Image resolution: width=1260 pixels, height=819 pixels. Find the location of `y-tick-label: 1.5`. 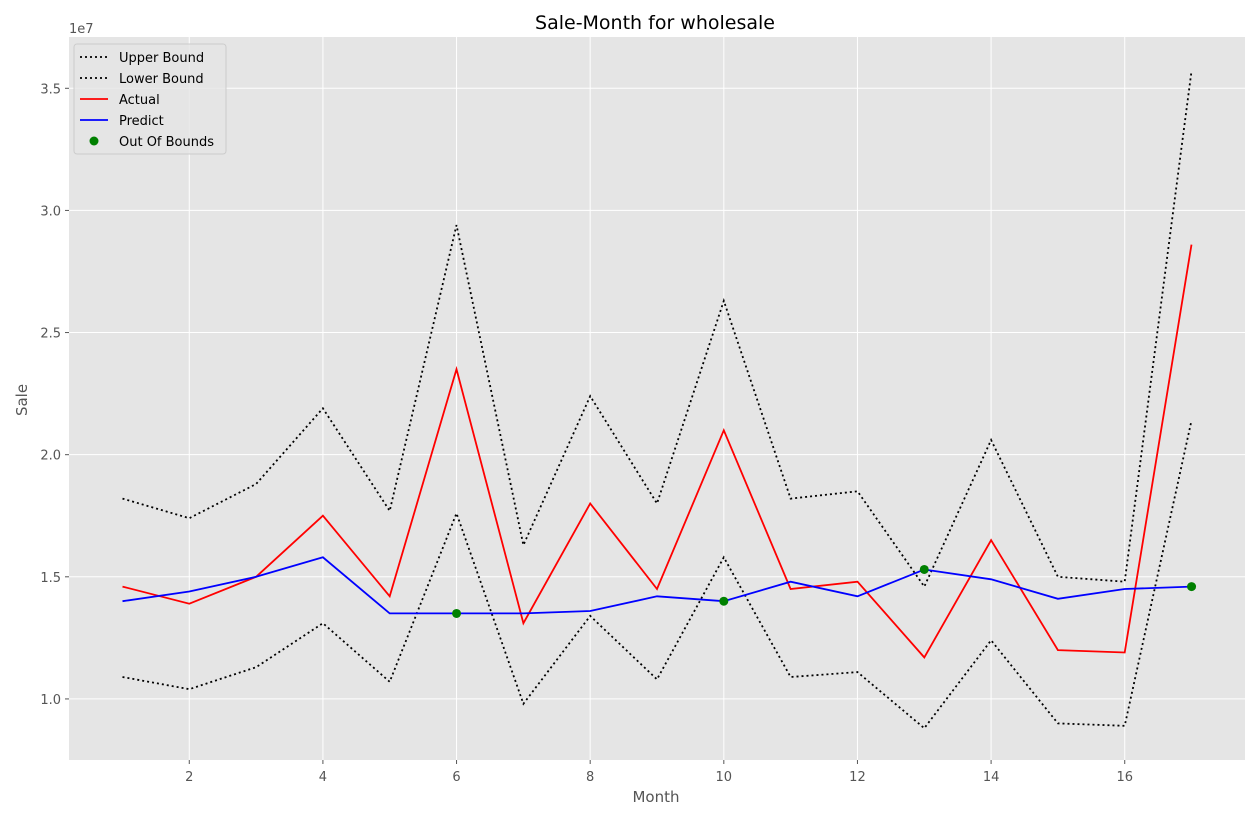

y-tick-label: 1.5 is located at coordinates (50, 578).